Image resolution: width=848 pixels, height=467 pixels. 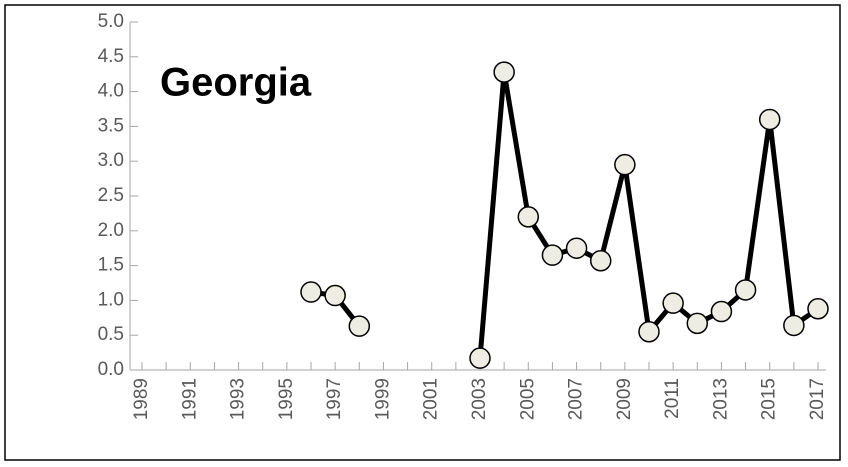 What do you see at coordinates (624, 399) in the screenshot?
I see `x-tick-label: 2009` at bounding box center [624, 399].